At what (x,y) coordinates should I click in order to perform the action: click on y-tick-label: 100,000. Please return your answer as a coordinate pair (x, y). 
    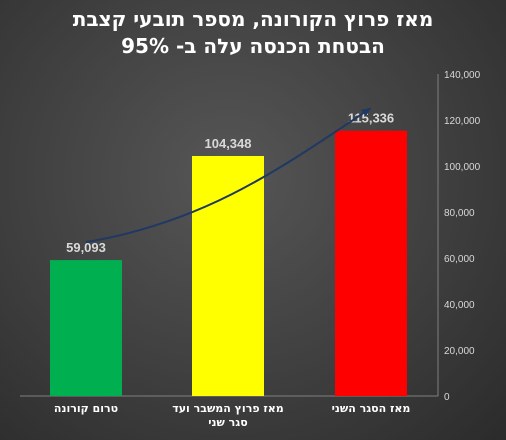
    Looking at the image, I should click on (462, 167).